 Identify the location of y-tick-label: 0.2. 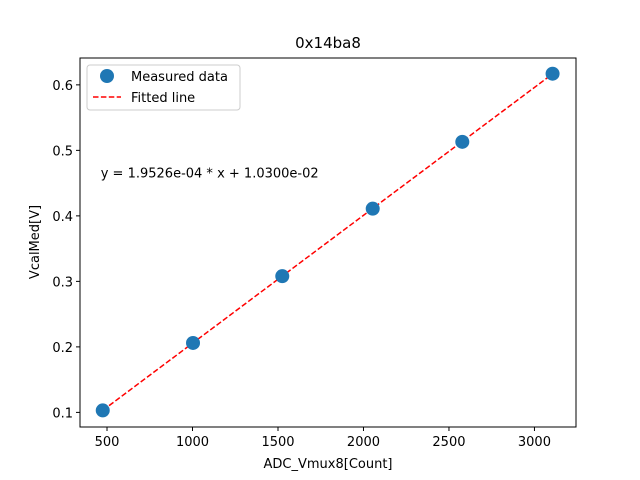
(62, 348).